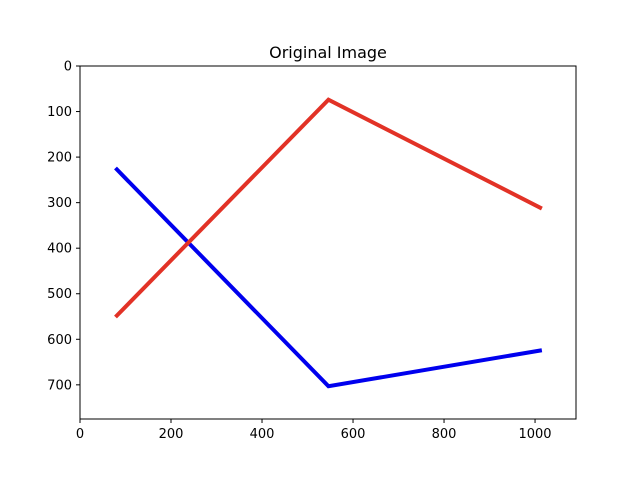 The width and height of the screenshot is (640, 480). Describe the element at coordinates (80, 434) in the screenshot. I see `x-tick-label: 0` at that location.